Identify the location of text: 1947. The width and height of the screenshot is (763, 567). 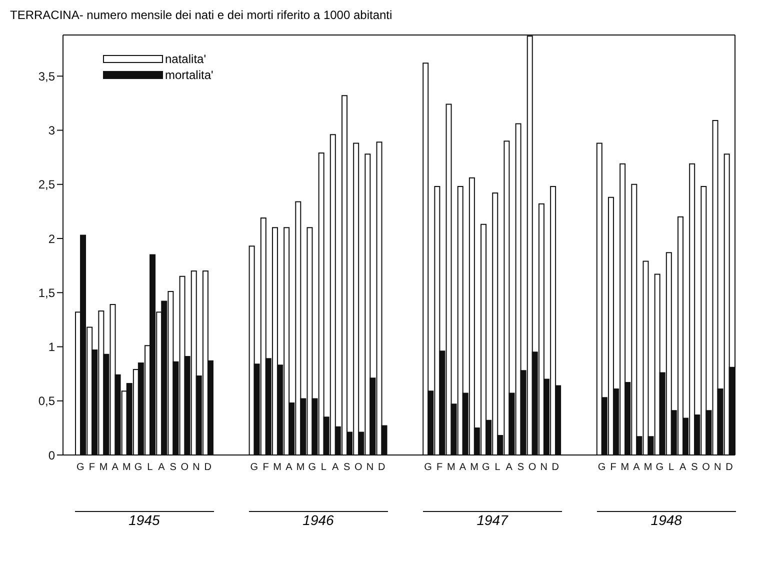
(492, 519).